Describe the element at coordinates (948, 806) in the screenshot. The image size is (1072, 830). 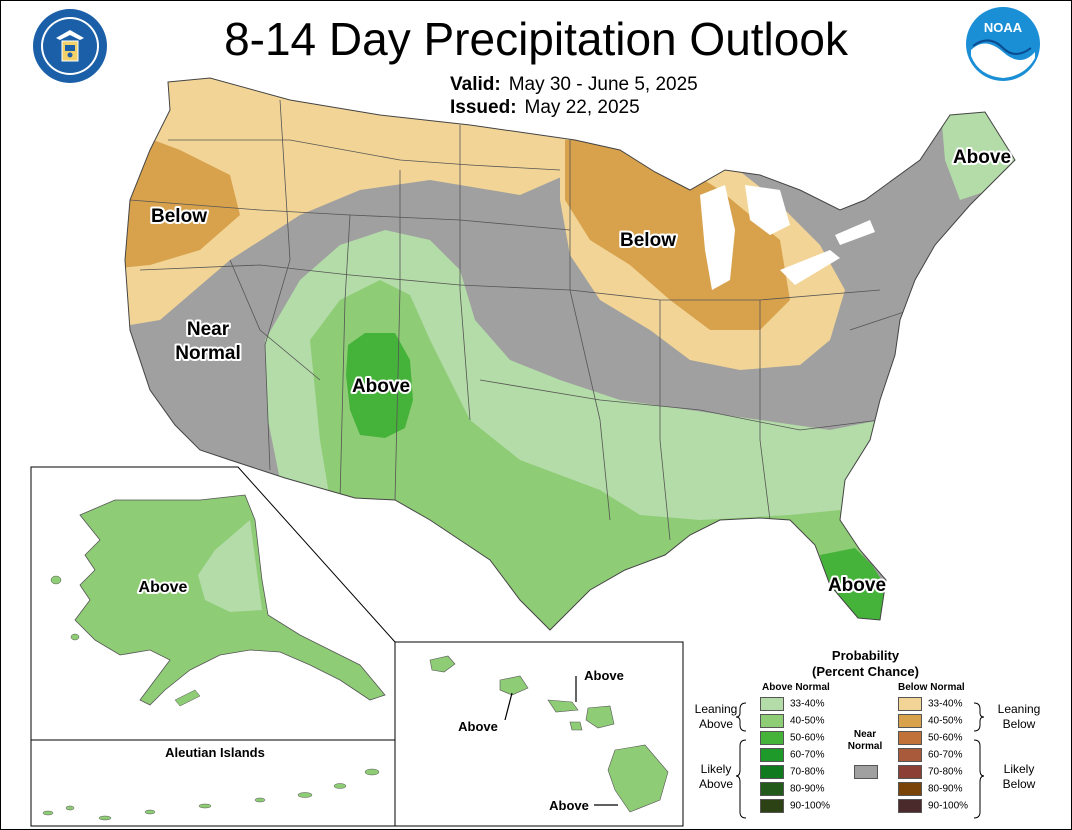
I see `below-legend-label: 90-100%` at that location.